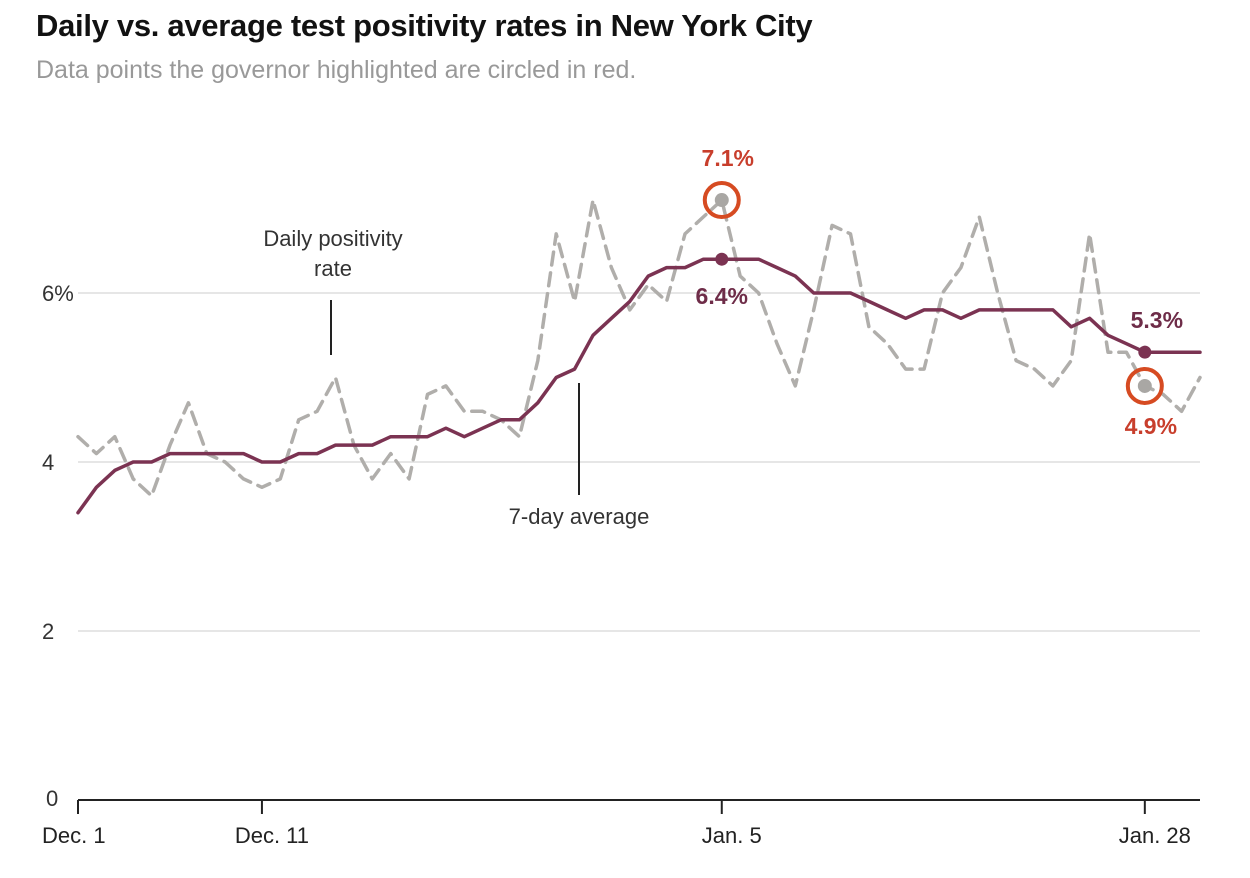 This screenshot has width=1250, height=878. What do you see at coordinates (52, 798) in the screenshot?
I see `y-tick-label: 0` at bounding box center [52, 798].